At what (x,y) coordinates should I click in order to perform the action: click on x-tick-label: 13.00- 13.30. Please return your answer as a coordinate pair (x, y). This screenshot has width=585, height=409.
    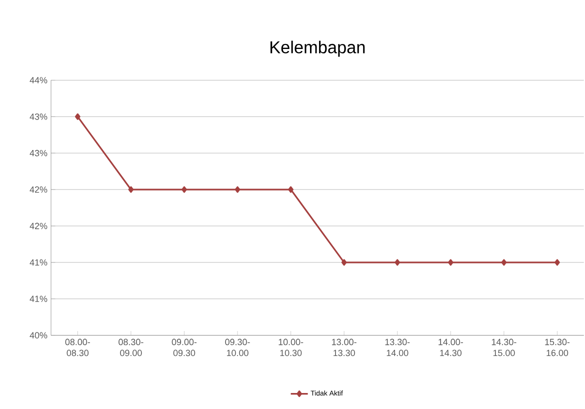
    Looking at the image, I should click on (344, 347).